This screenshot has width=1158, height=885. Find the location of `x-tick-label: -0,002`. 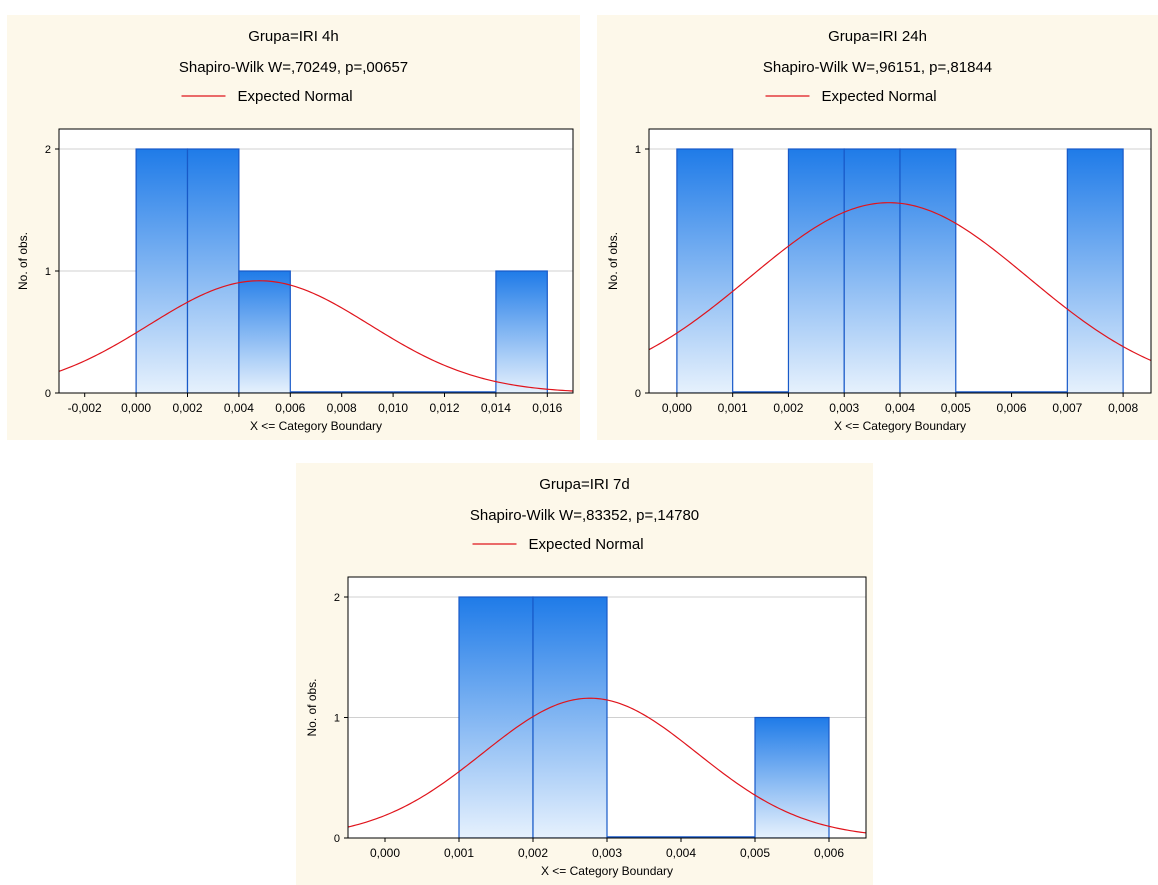

x-tick-label: -0,002 is located at coordinates (85, 408).